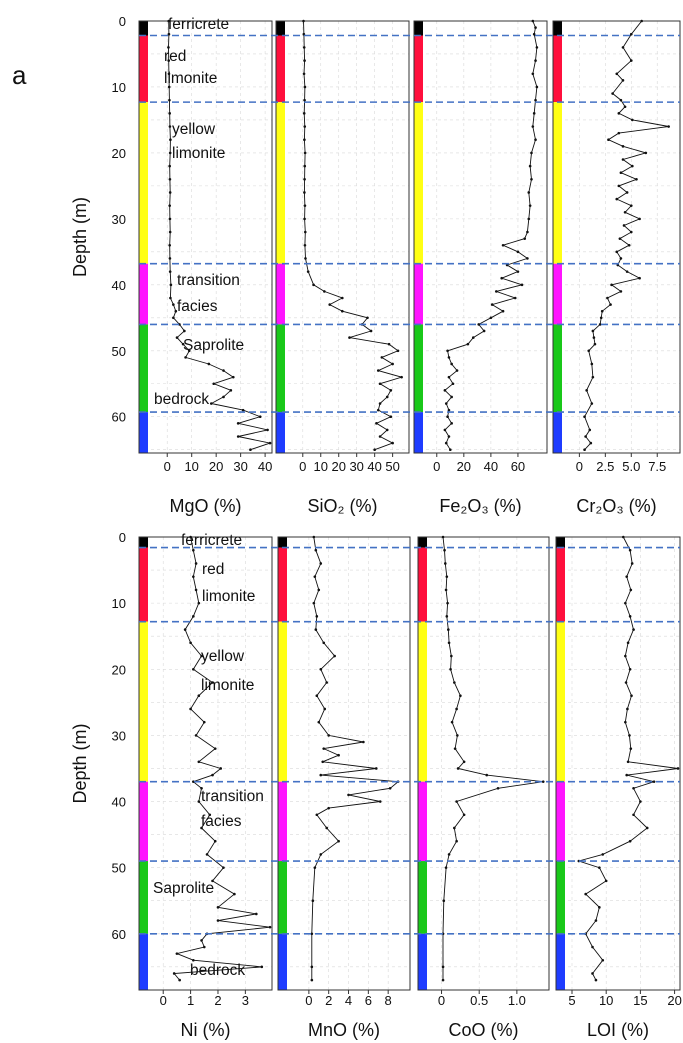  I want to click on zone-label-red-limonite: limonite, so click(190, 78).